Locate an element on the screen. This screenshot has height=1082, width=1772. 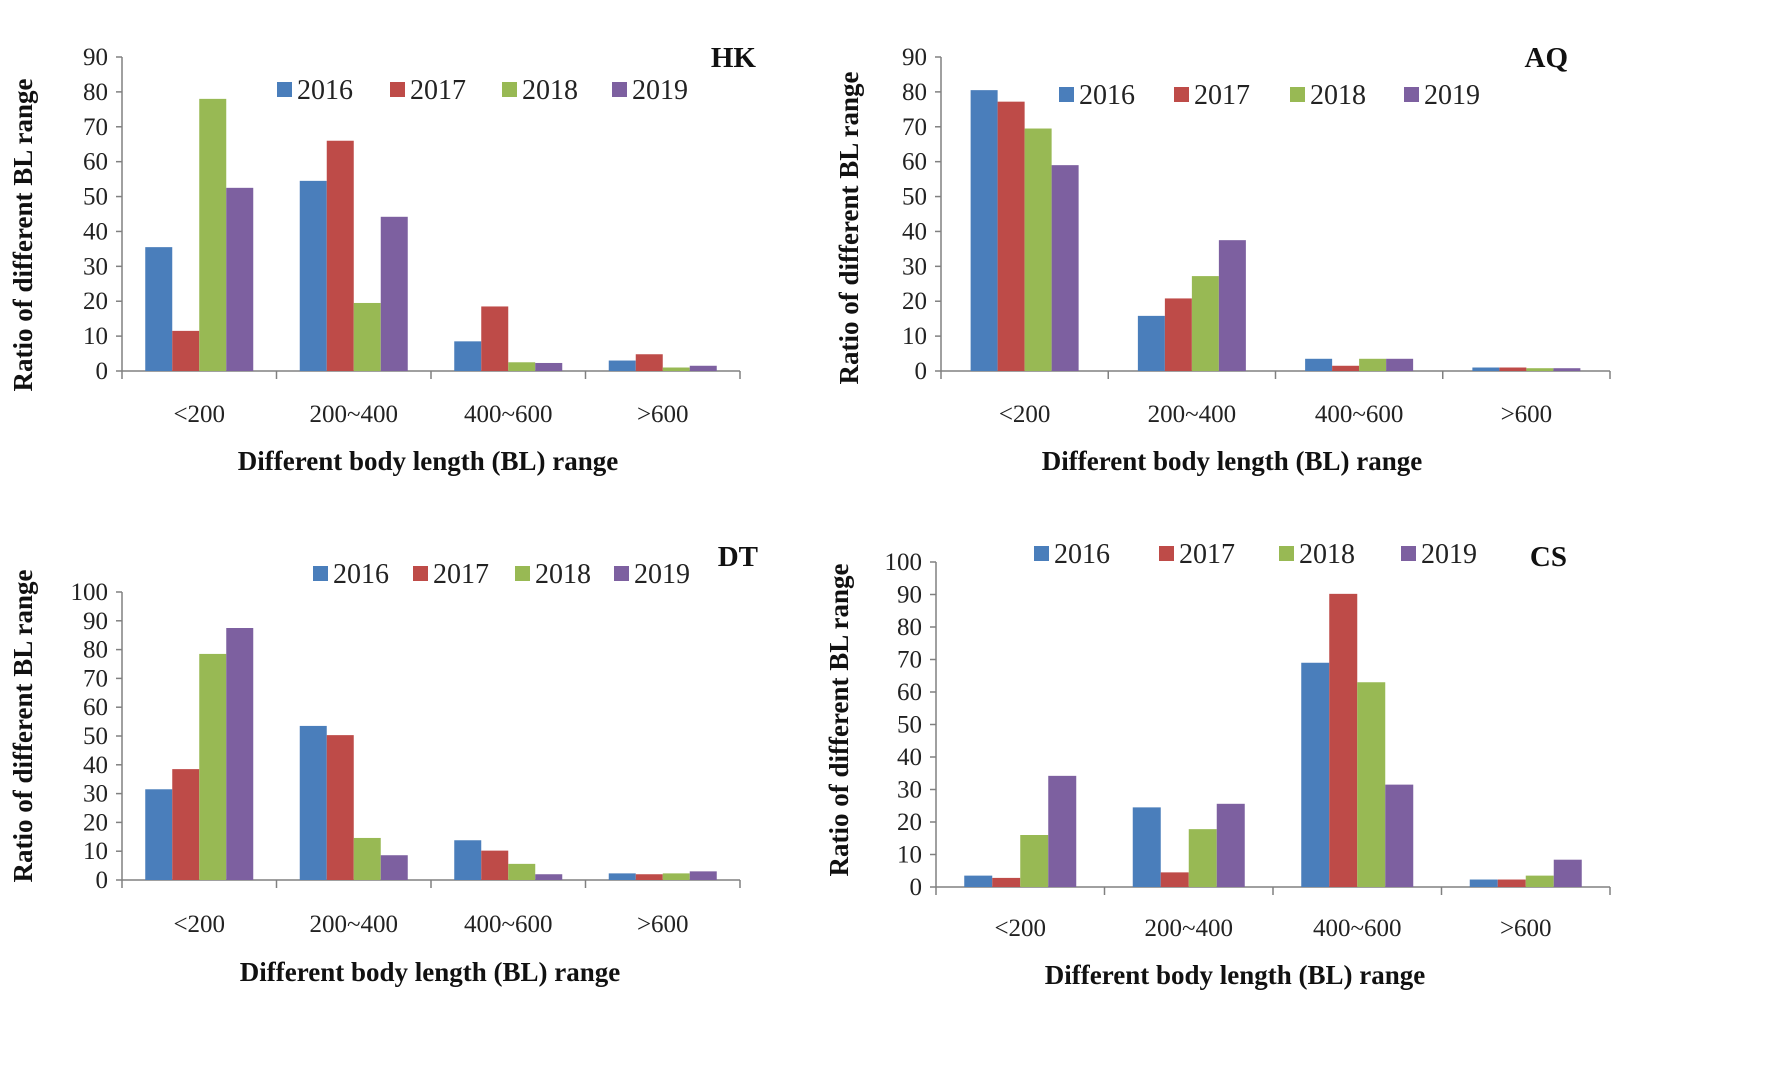
y-tick-label: 0 is located at coordinates (916, 887).